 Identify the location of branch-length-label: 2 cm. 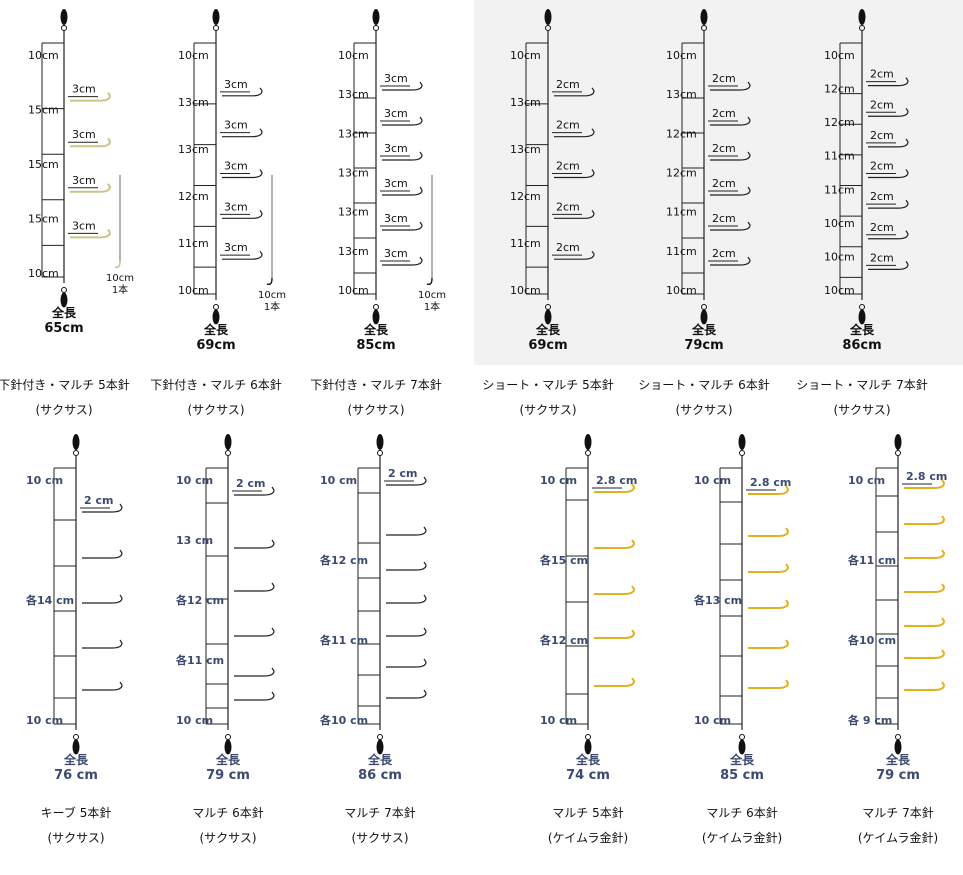
(402, 473).